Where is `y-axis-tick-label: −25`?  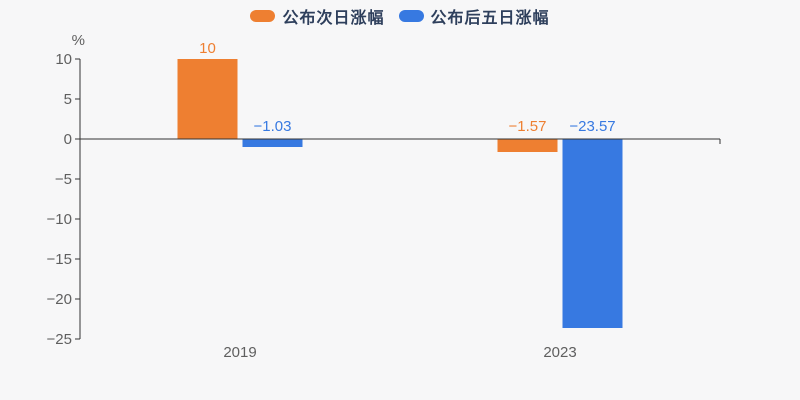 y-axis-tick-label: −25 is located at coordinates (59, 339).